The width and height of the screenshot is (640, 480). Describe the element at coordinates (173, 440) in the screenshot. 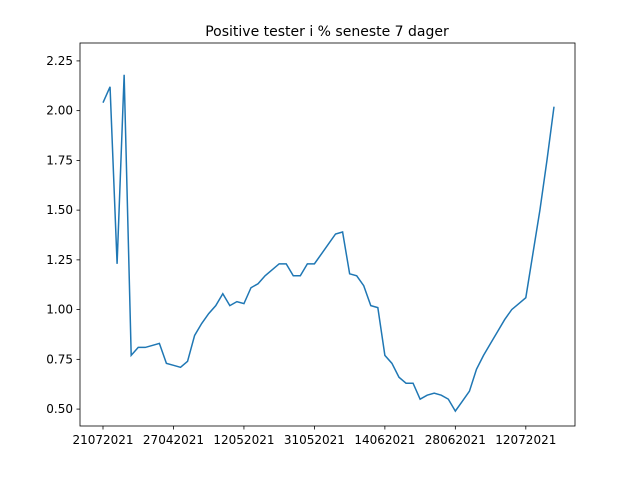

I see `x-tick-label: 27042021` at that location.